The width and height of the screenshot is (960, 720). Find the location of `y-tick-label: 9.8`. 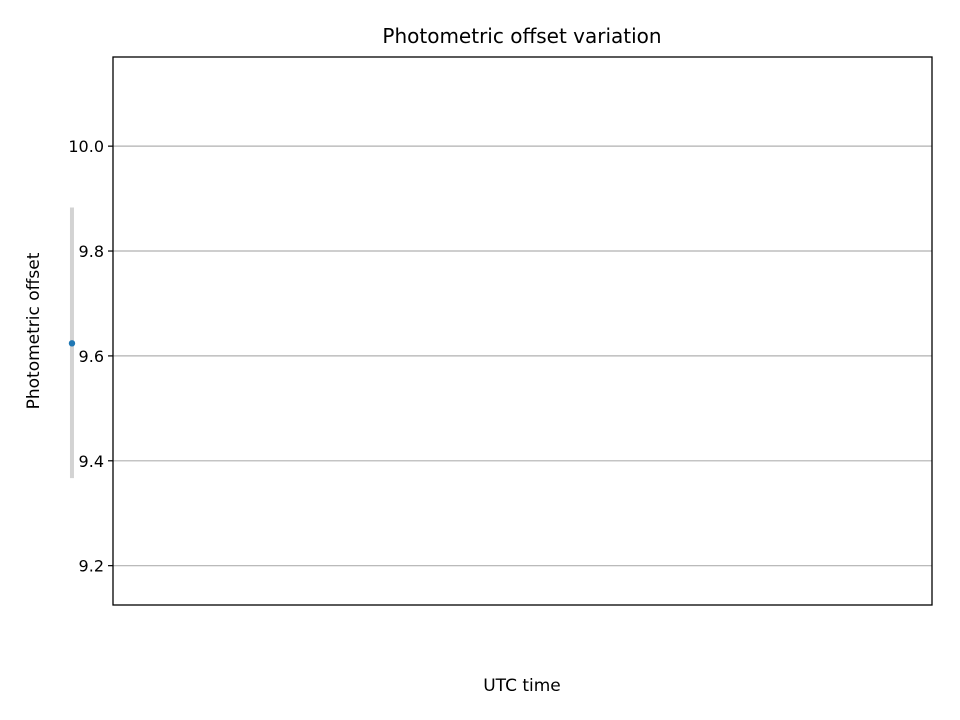

y-tick-label: 9.8 is located at coordinates (91, 251).